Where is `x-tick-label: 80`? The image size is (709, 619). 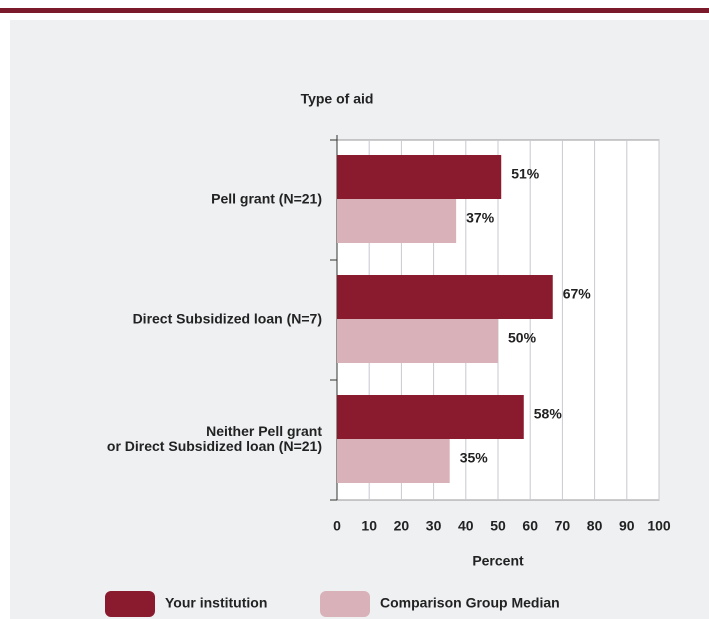
x-tick-label: 80 is located at coordinates (595, 526).